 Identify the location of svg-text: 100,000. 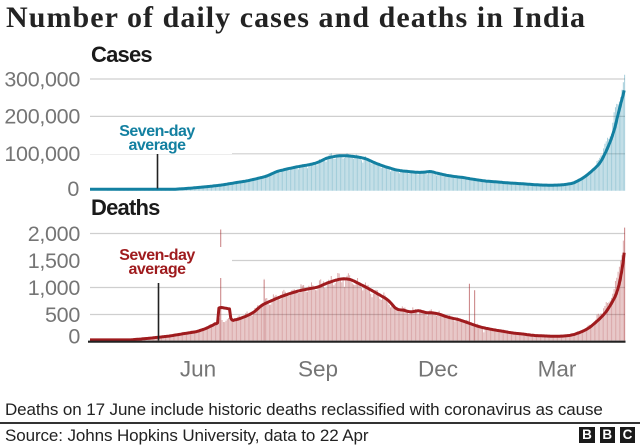
(42, 154).